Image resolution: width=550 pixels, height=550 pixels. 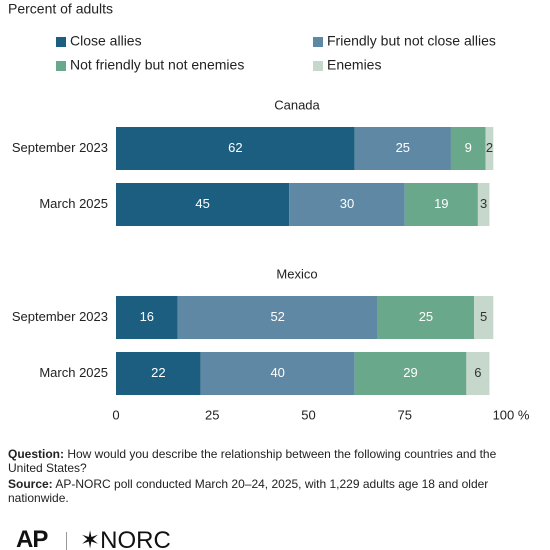 I want to click on legend-label: Close allies, so click(x=106, y=41).